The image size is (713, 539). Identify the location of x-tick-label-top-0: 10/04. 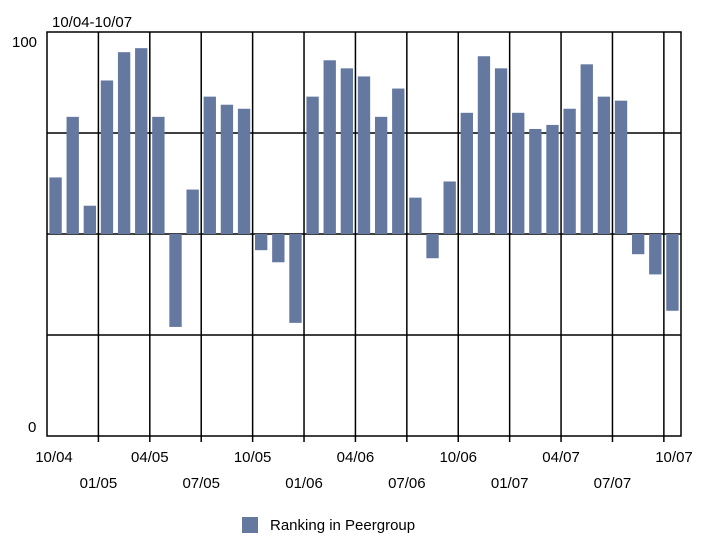
(54, 457).